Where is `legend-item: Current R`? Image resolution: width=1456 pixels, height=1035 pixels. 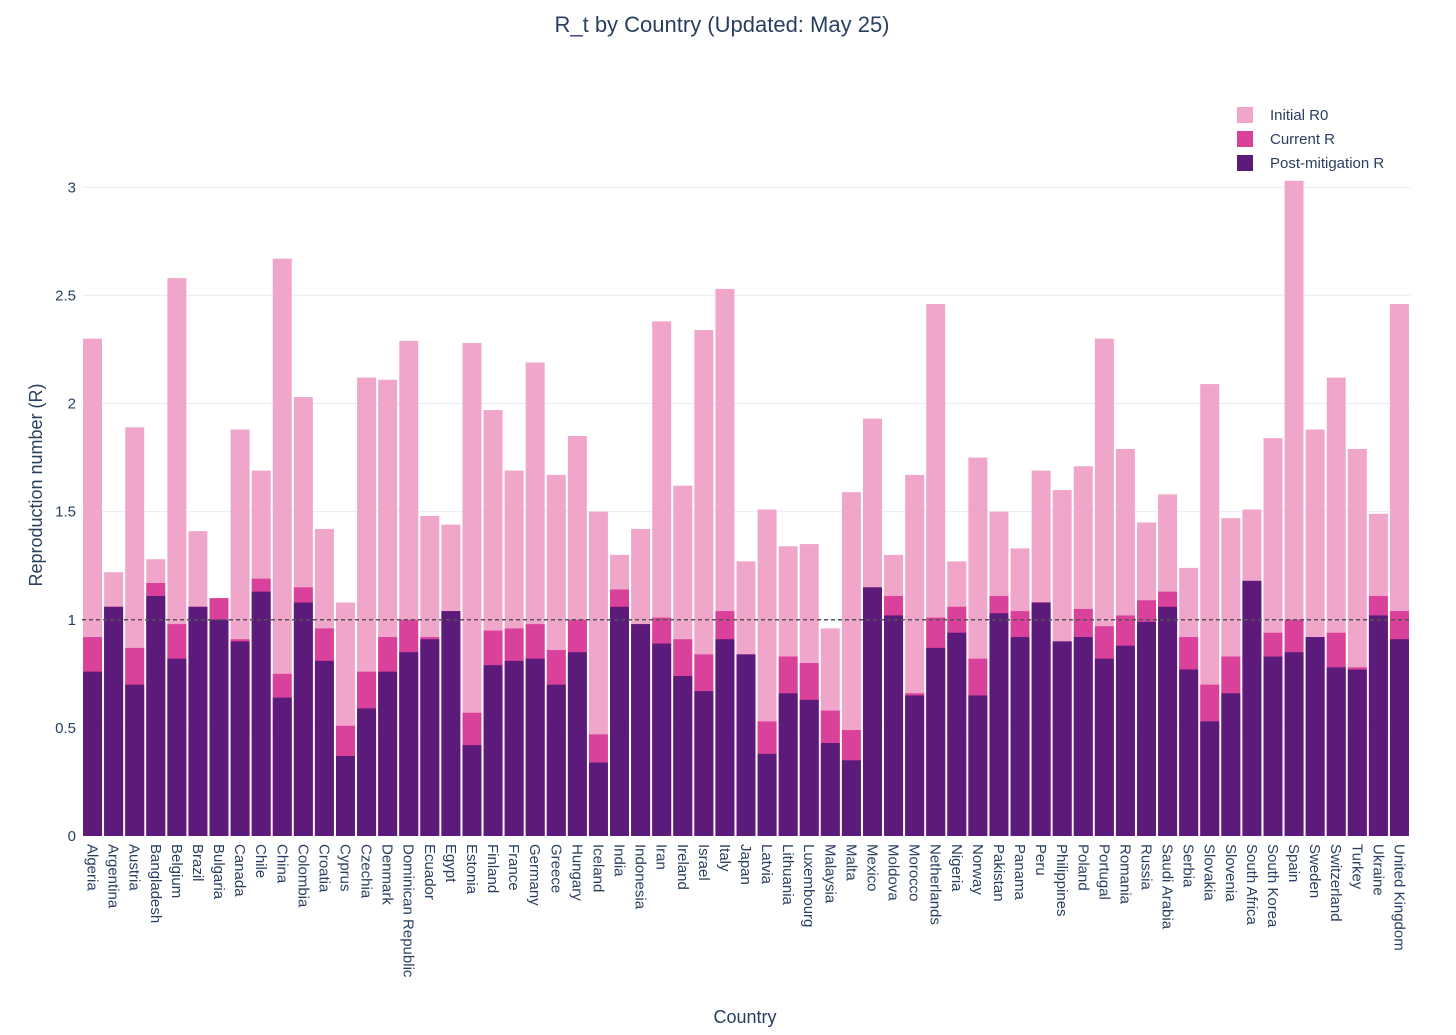
legend-item: Current R is located at coordinates (1286, 139).